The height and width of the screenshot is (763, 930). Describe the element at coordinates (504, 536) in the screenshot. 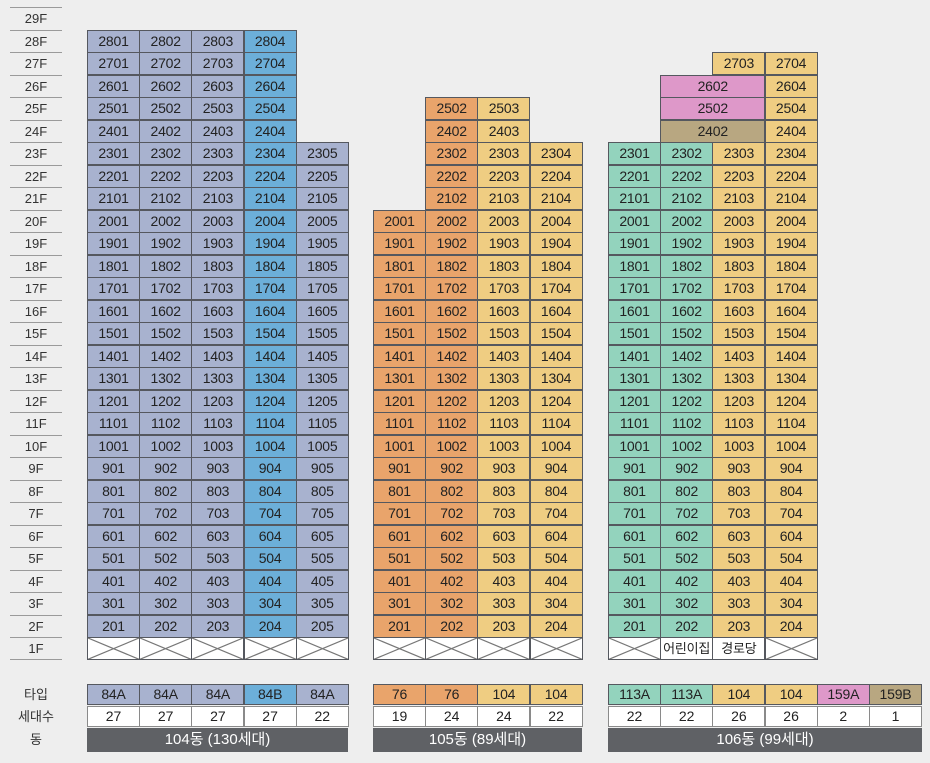

I see `unit-cell: 603` at that location.